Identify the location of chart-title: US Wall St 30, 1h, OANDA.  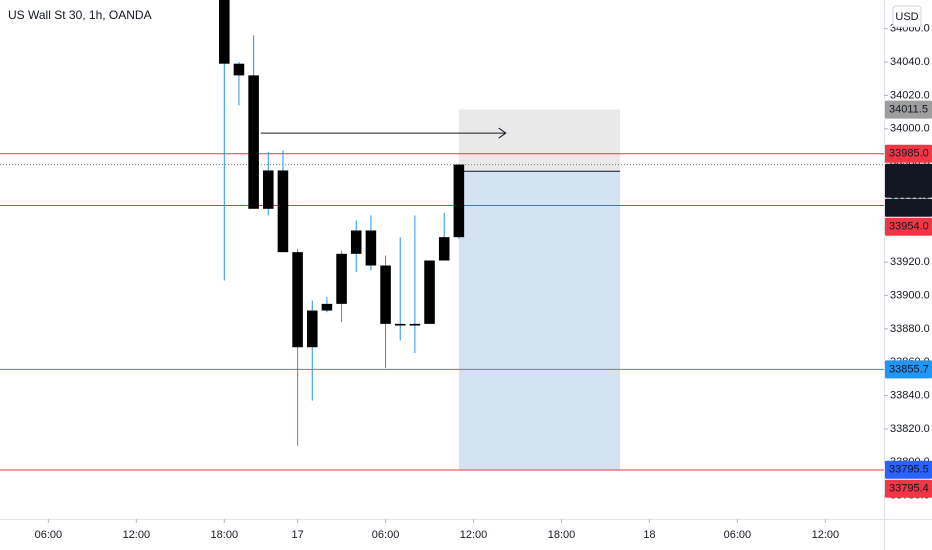
(80, 15).